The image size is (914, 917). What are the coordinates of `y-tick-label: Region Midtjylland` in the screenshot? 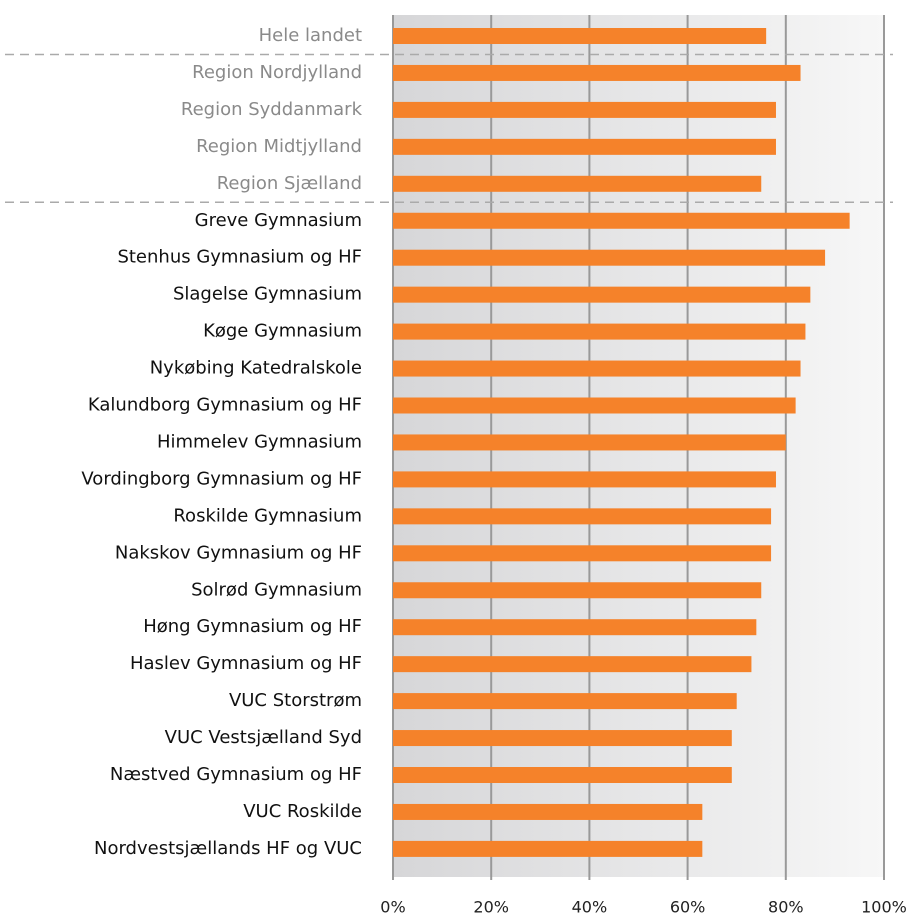 It's located at (279, 146).